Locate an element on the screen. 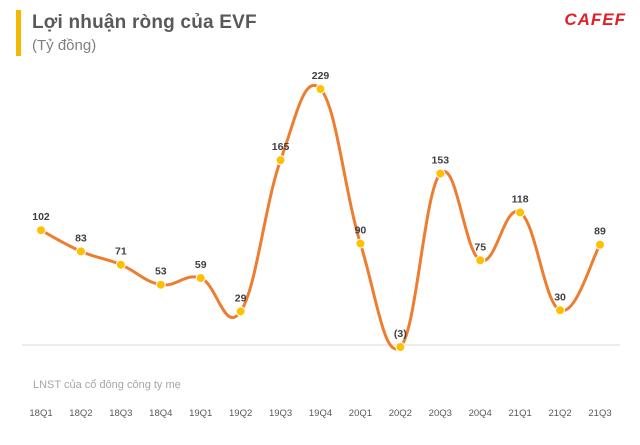 The height and width of the screenshot is (445, 640). x-tick-21Q2: 21Q2 is located at coordinates (559, 413).